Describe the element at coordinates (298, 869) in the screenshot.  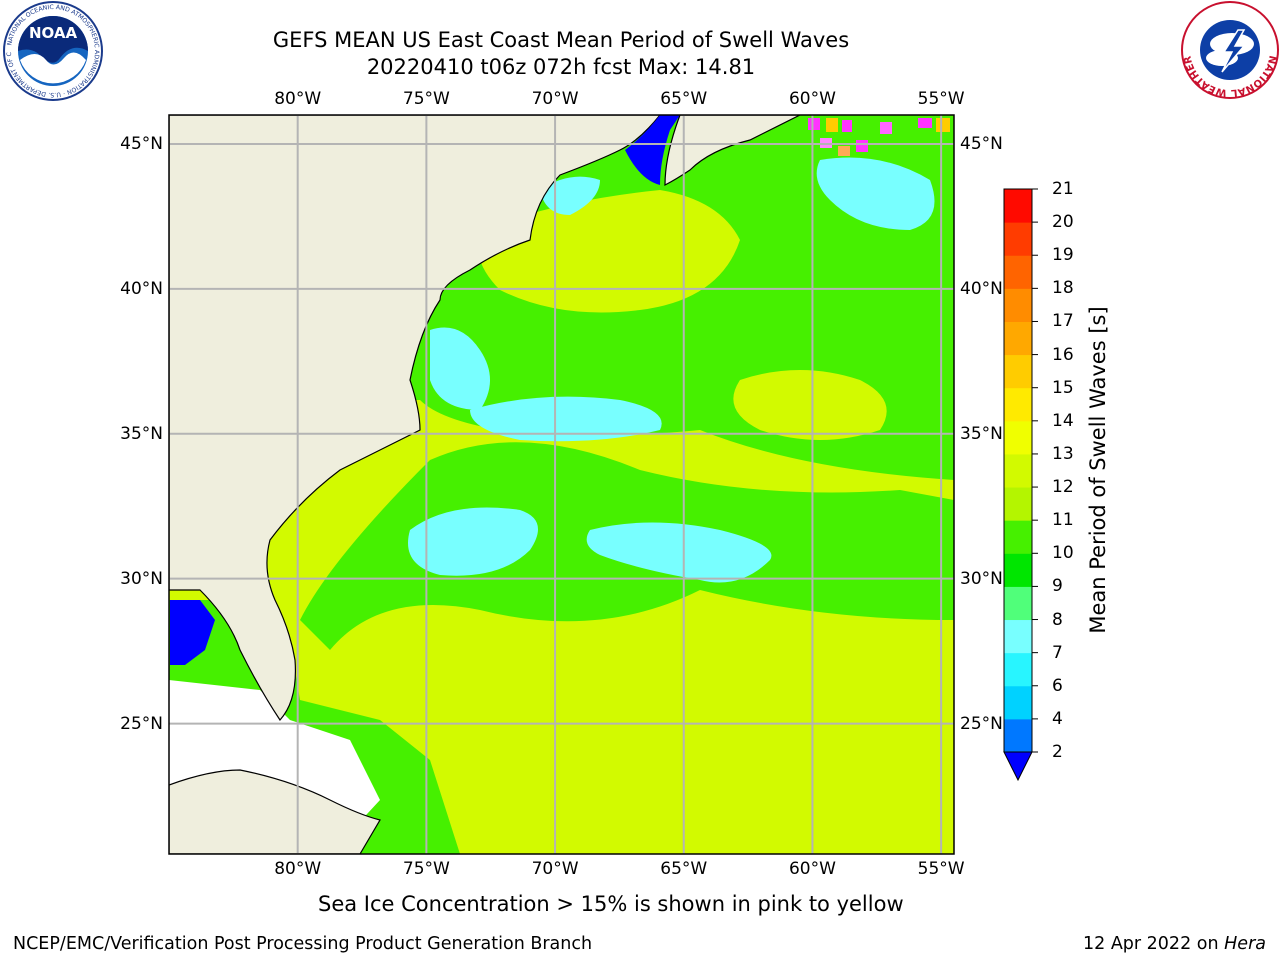
I see `lon-label-bottom: 80°W` at that location.